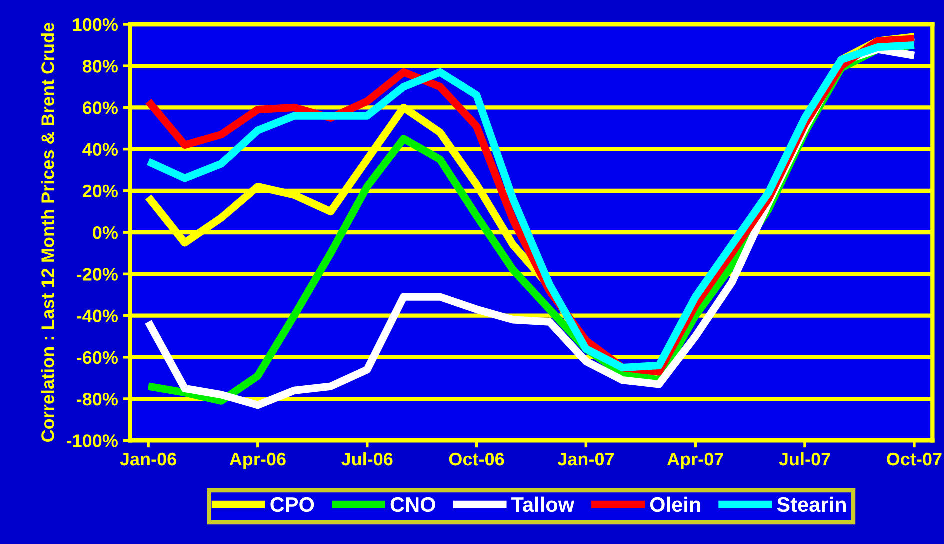  What do you see at coordinates (105, 233) in the screenshot?
I see `y-tick-label: 0%` at bounding box center [105, 233].